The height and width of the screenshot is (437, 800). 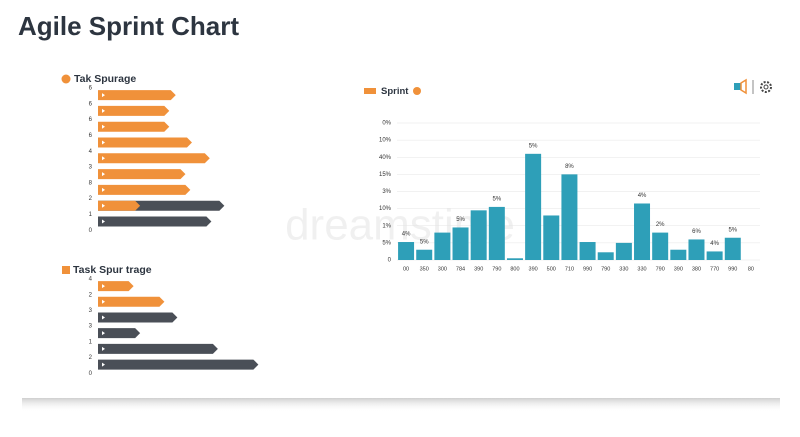 What do you see at coordinates (386, 124) in the screenshot?
I see `y-tick-label: 0%` at bounding box center [386, 124].